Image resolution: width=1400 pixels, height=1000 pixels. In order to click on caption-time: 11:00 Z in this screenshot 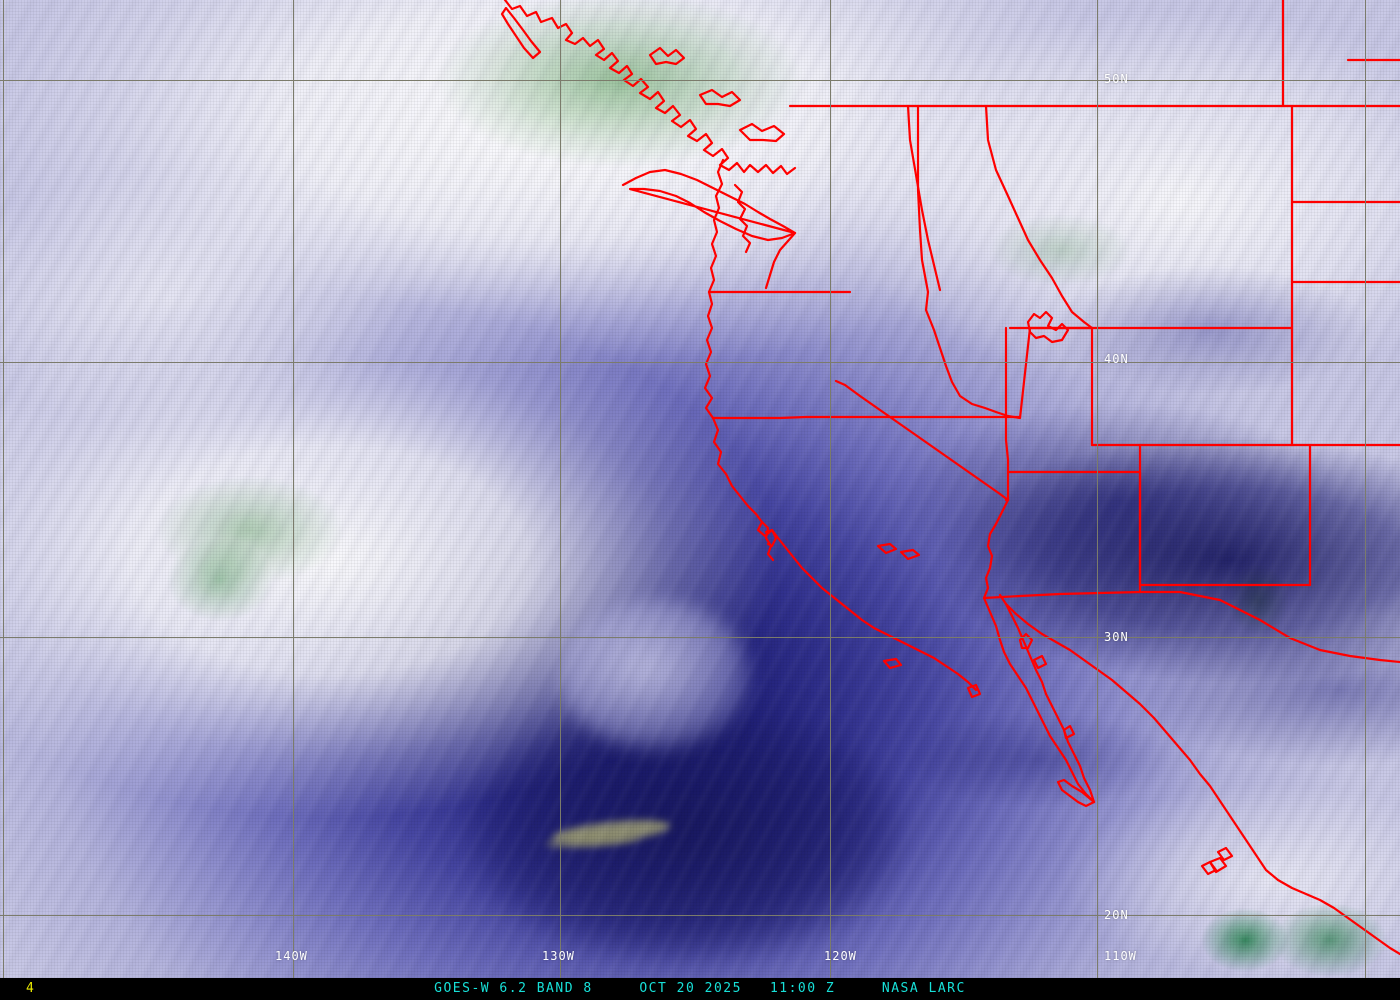, I will do `click(802, 988)`.